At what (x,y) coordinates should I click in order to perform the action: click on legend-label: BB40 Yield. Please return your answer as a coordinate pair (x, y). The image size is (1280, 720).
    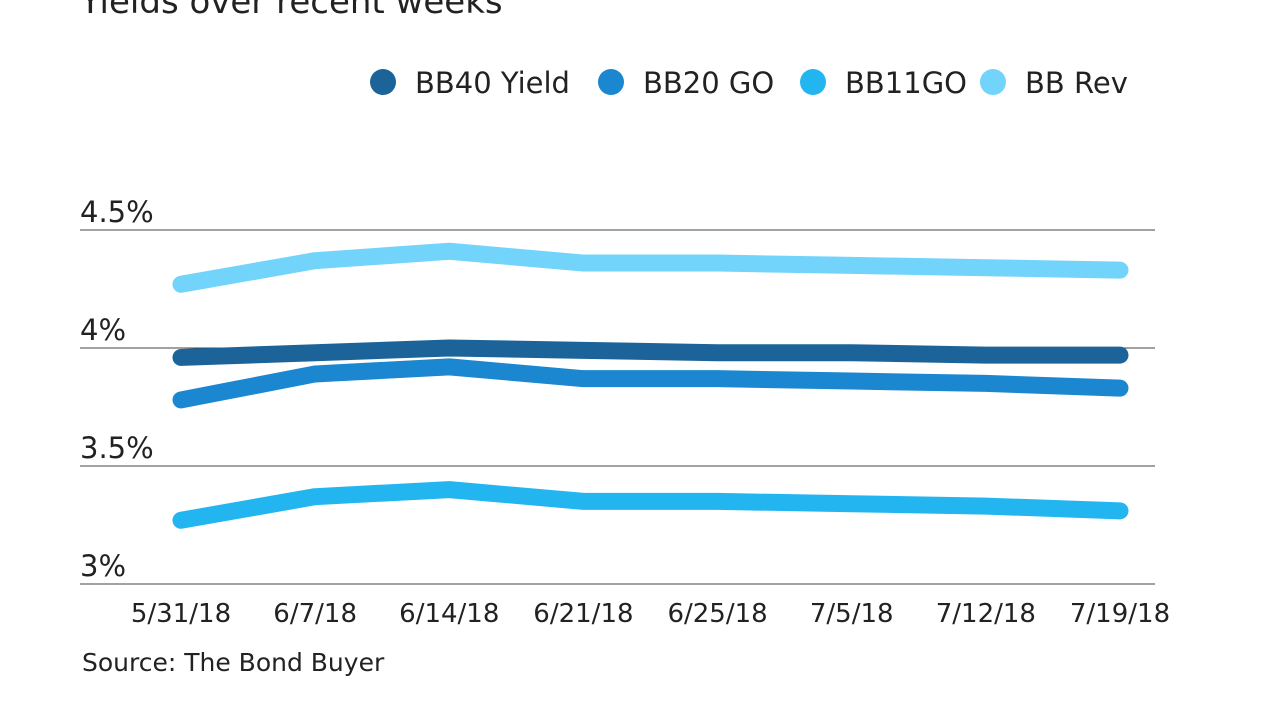
    Looking at the image, I should click on (492, 83).